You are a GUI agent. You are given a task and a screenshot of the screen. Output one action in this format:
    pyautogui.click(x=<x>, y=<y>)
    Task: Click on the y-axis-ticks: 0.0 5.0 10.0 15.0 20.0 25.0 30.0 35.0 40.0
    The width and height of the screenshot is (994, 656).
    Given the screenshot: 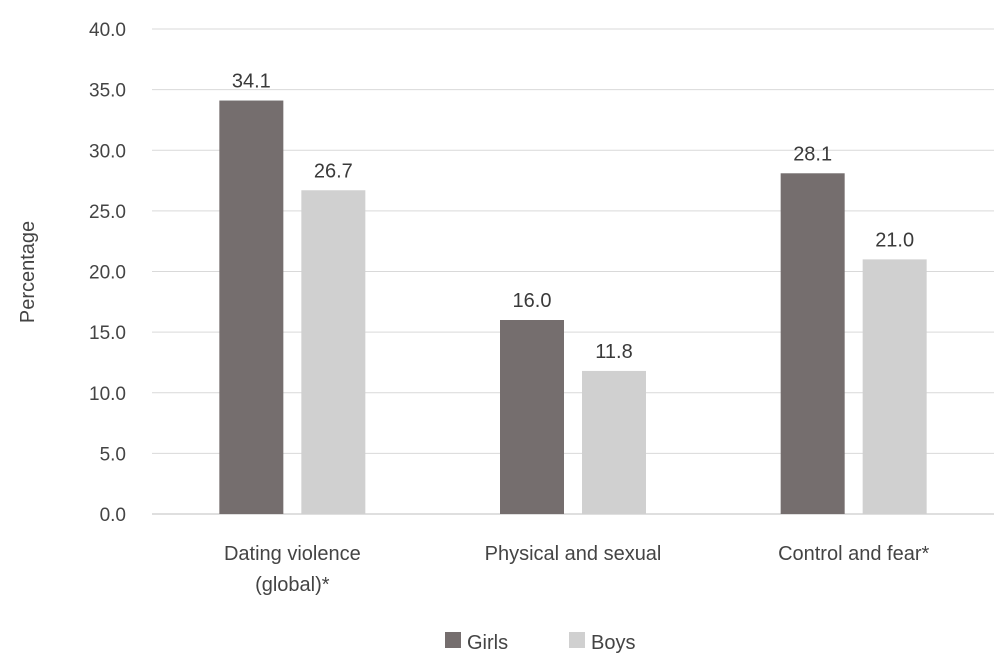 What is the action you would take?
    pyautogui.click(x=107, y=273)
    